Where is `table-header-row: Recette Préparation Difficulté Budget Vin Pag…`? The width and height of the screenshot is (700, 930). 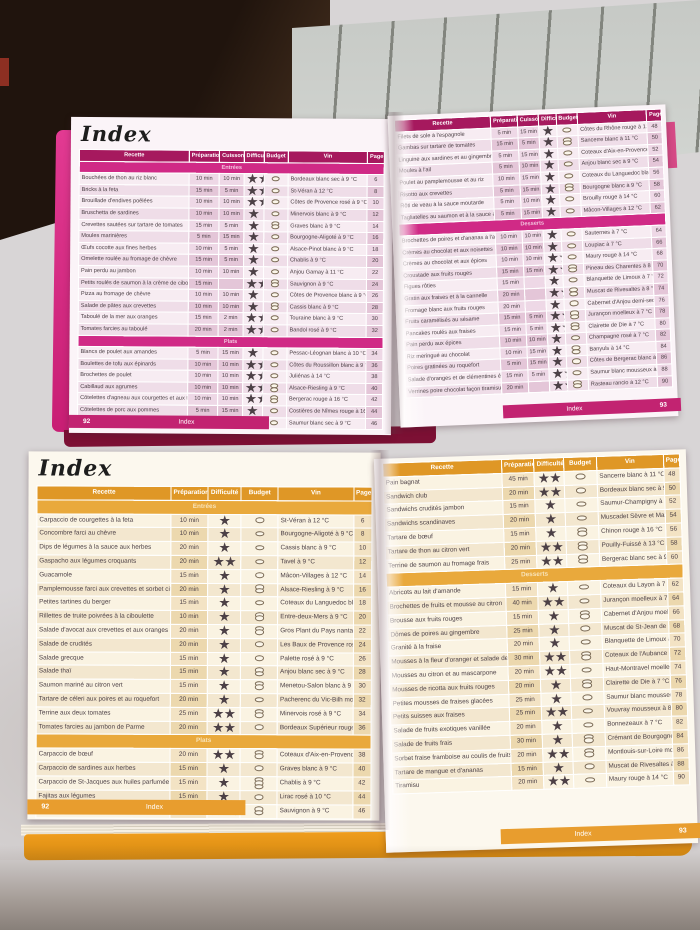
table-header-row: Recette Préparation Difficulté Budget Vin Pag… is located at coordinates (204, 493).